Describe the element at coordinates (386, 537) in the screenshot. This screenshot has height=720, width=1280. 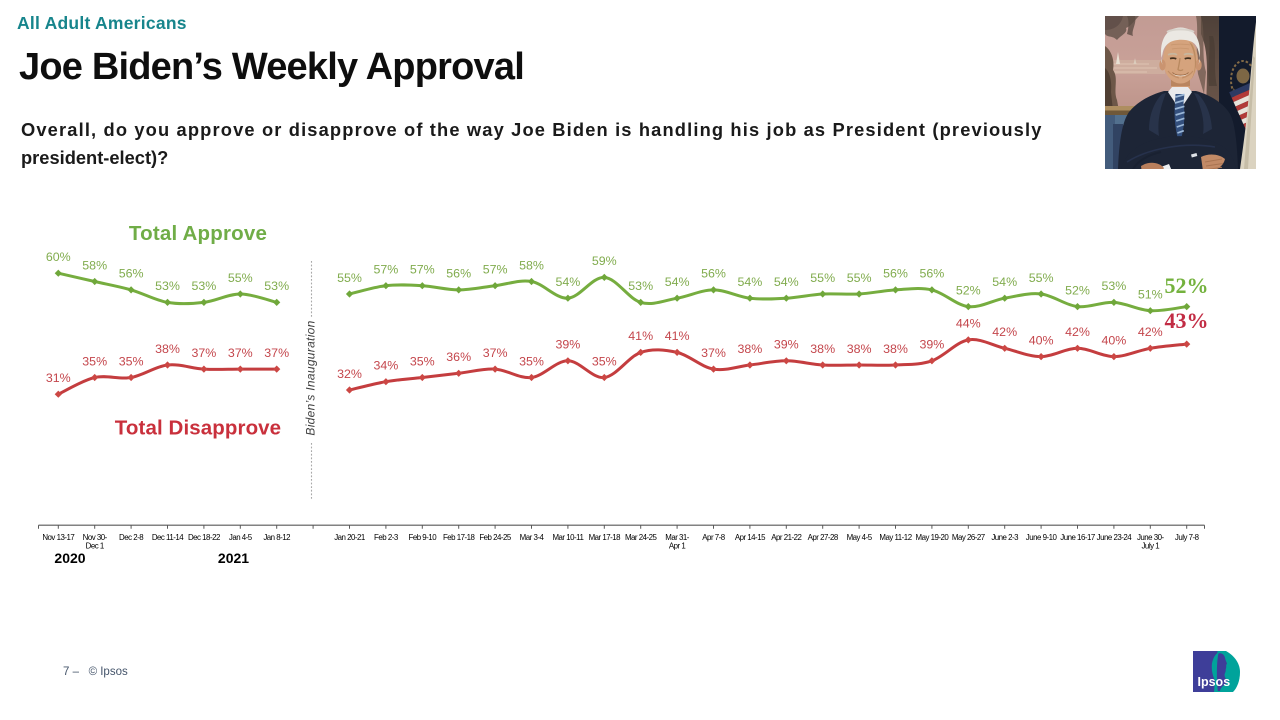
I see `svg-text: Feb 2-3` at that location.